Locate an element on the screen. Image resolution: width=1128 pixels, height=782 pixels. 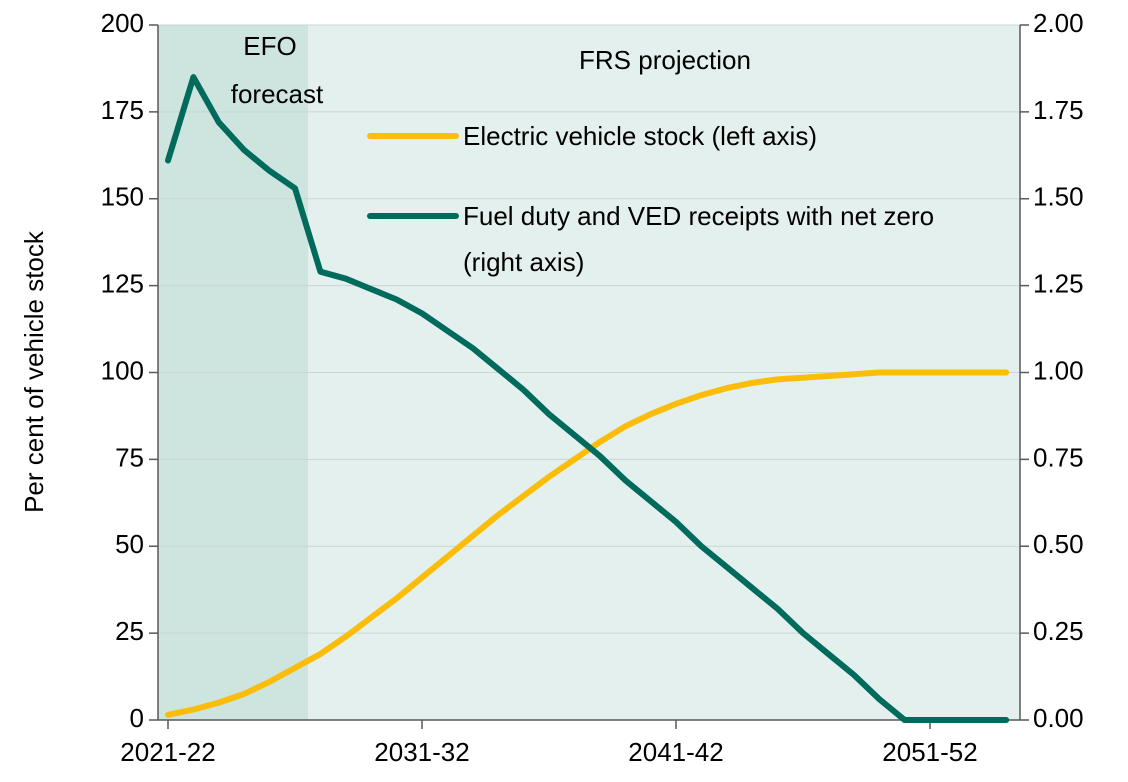
x-tick-label: 2041-42 is located at coordinates (675, 752).